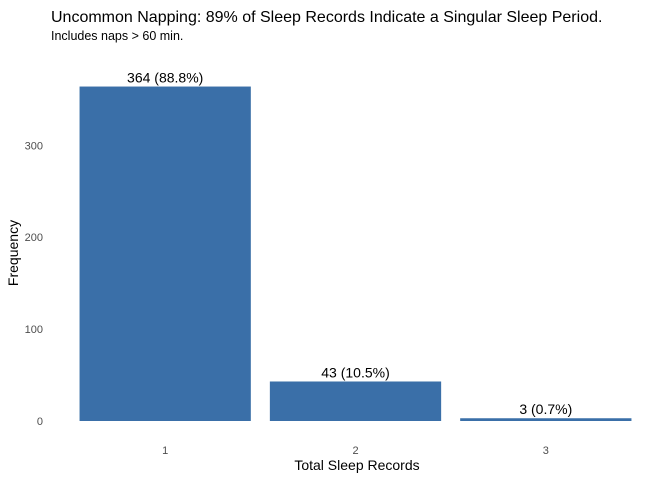  Describe the element at coordinates (40, 422) in the screenshot. I see `y-tick-label: 0` at that location.